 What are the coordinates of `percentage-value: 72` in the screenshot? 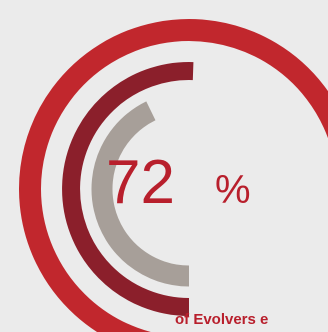 It's located at (140, 182).